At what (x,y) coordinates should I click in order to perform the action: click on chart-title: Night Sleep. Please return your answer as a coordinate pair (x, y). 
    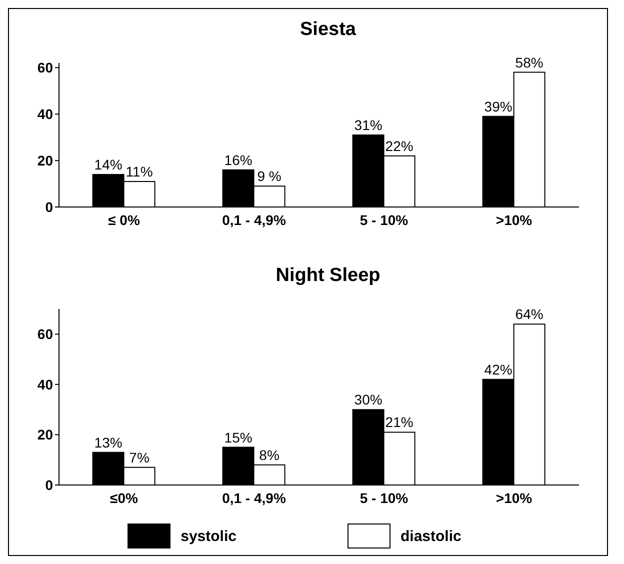
    Looking at the image, I should click on (328, 276).